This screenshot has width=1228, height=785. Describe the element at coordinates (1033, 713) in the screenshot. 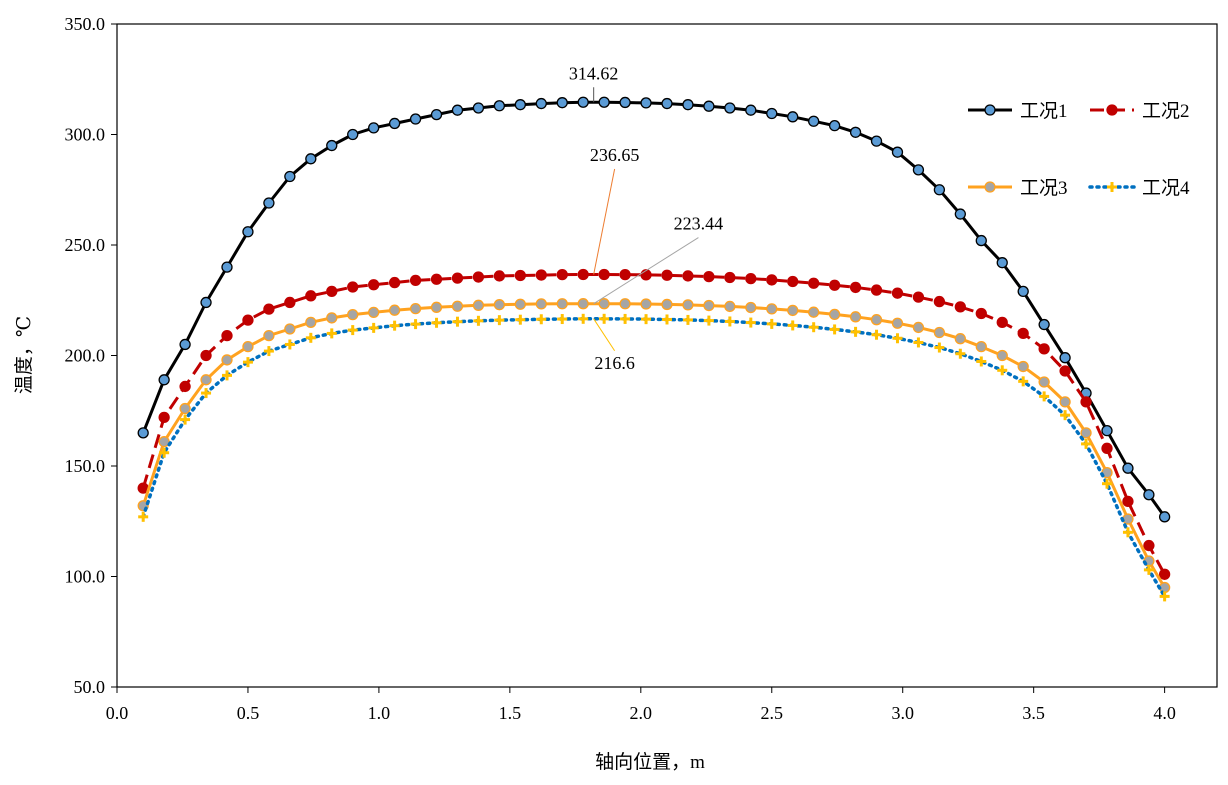

I see `x-tick-label: 3.5` at that location.